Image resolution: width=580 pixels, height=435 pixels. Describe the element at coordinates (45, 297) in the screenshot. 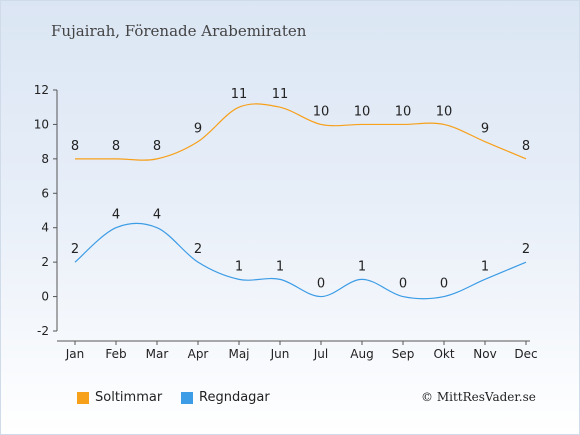

I see `y-tick-label: 0` at that location.